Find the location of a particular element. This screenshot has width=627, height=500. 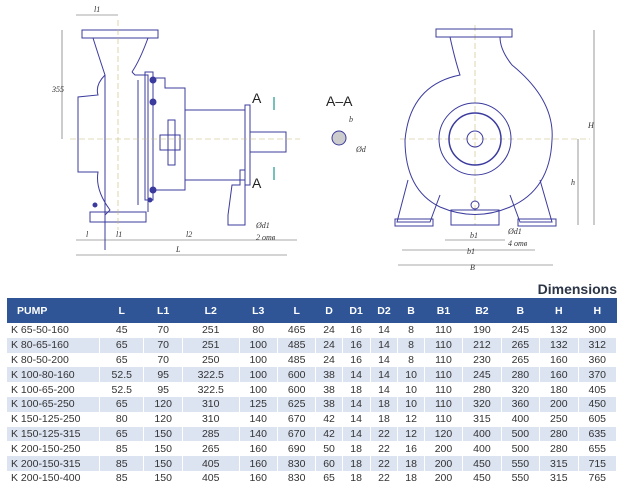

dimension-cell: 42 is located at coordinates (329, 434).